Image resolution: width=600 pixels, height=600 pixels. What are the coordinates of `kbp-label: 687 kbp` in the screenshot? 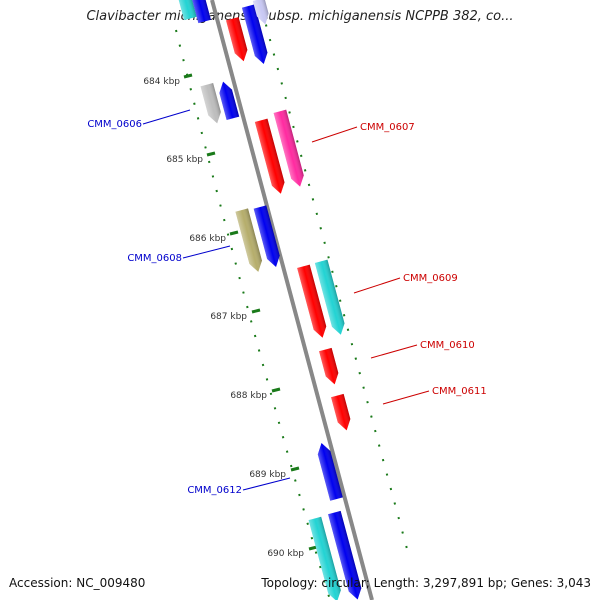 It's located at (228, 317).